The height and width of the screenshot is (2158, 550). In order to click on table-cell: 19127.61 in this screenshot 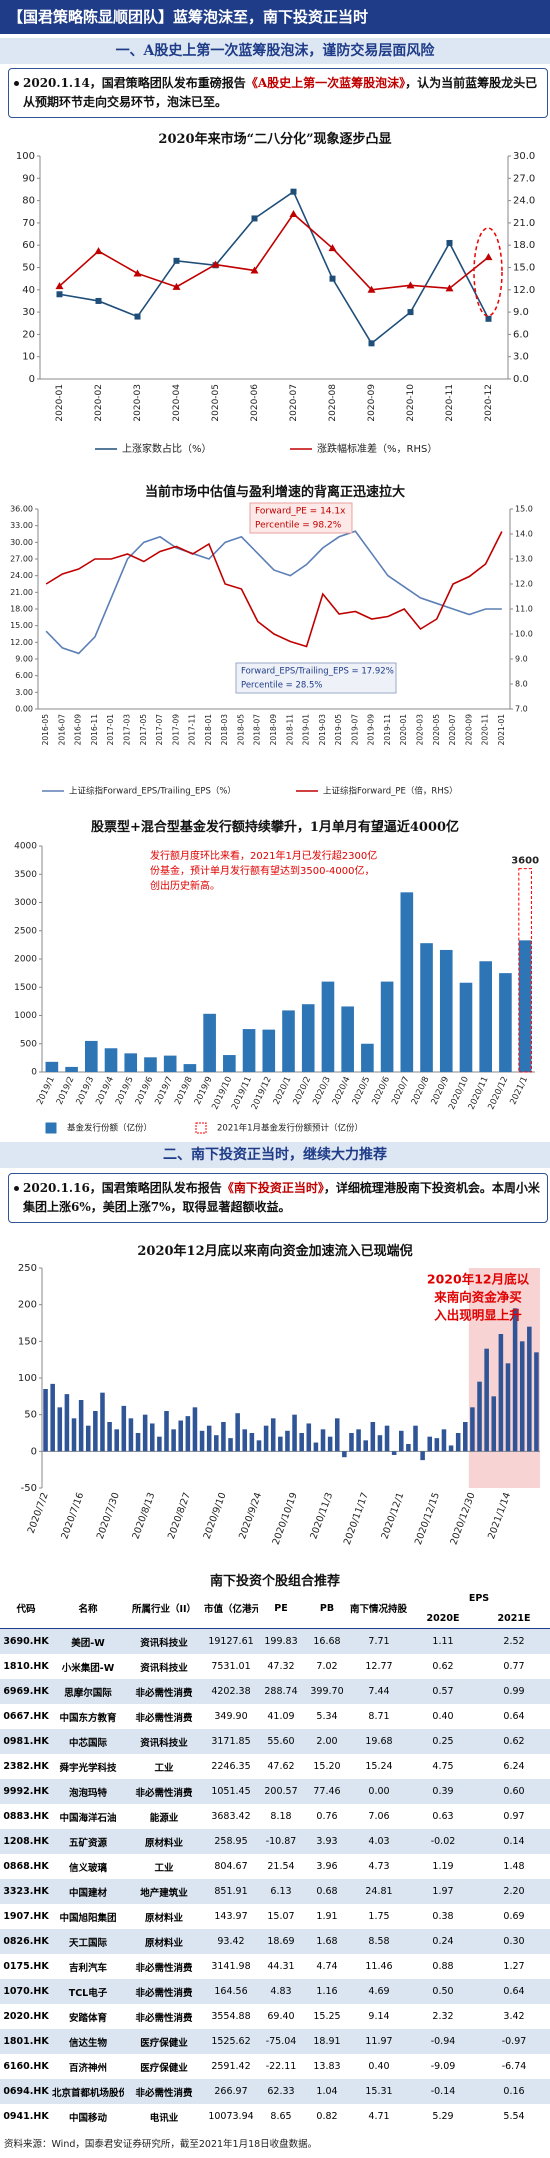, I will do `click(231, 1641)`.